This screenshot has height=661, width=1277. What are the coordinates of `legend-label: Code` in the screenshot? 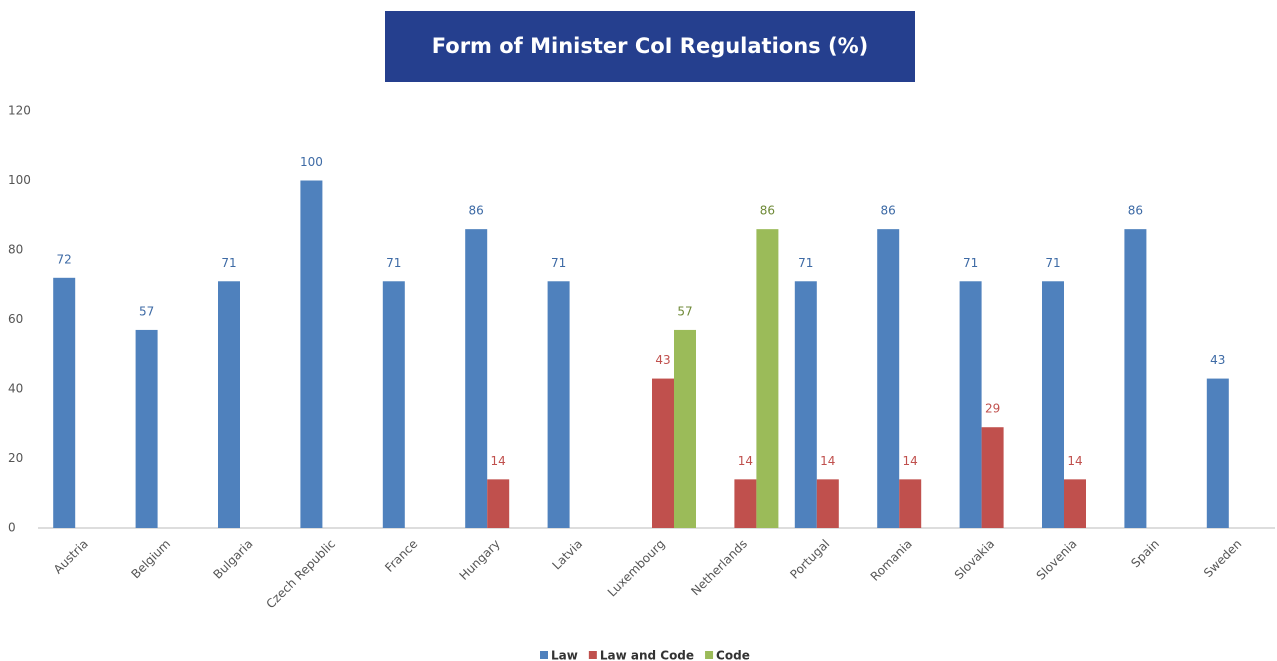 It's located at (733, 655).